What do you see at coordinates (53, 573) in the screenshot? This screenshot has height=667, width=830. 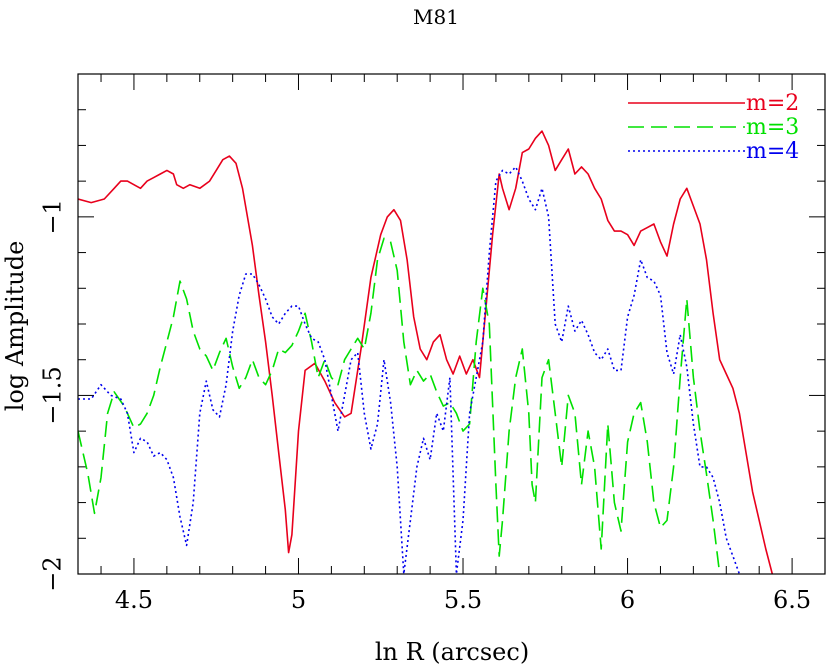 I see `y-tick-label: −2` at bounding box center [53, 573].